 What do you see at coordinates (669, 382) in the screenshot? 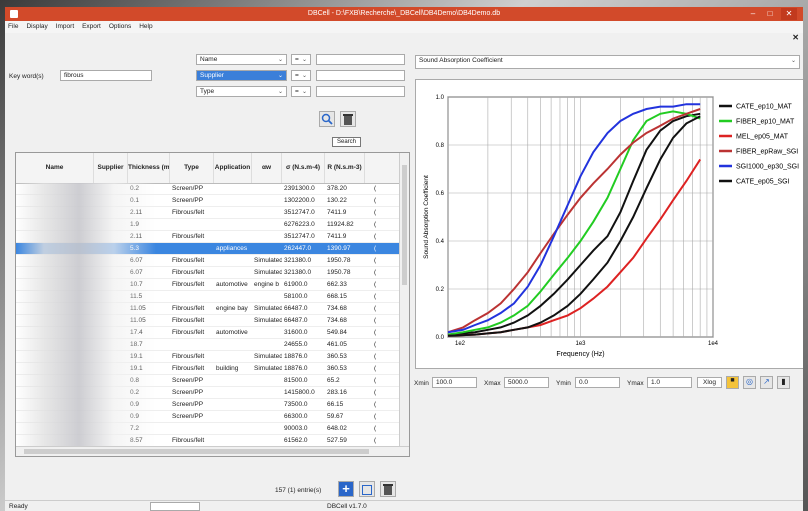
I see `ymax-input: 1.0` at bounding box center [669, 382].